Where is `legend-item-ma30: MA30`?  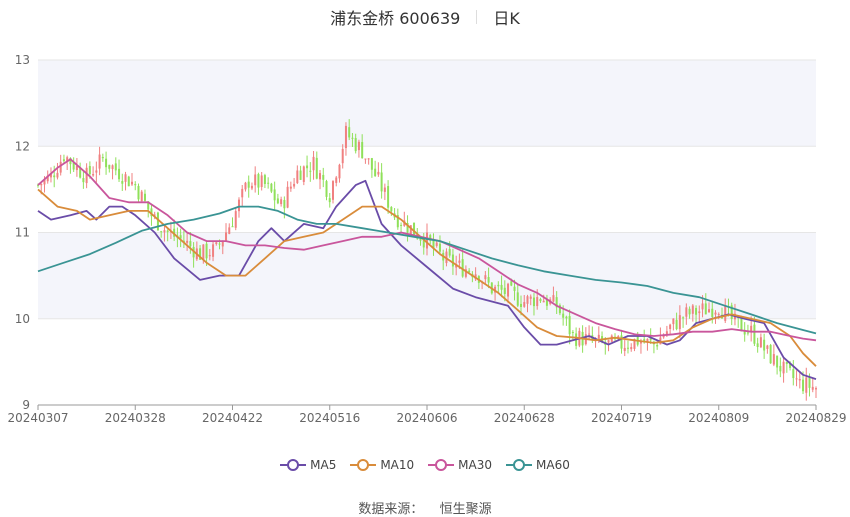 legend-item-ma30: MA30 is located at coordinates (460, 465).